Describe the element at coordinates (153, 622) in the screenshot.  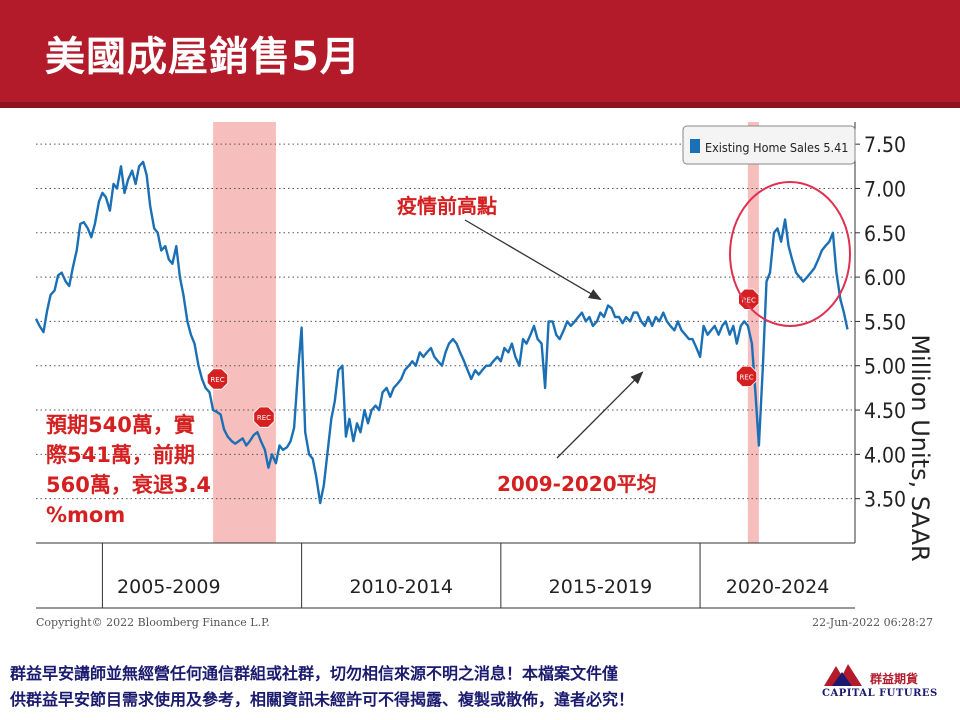
I see `copyright-text: Copyright© 2022 Bloomberg Finance L.P.` at that location.